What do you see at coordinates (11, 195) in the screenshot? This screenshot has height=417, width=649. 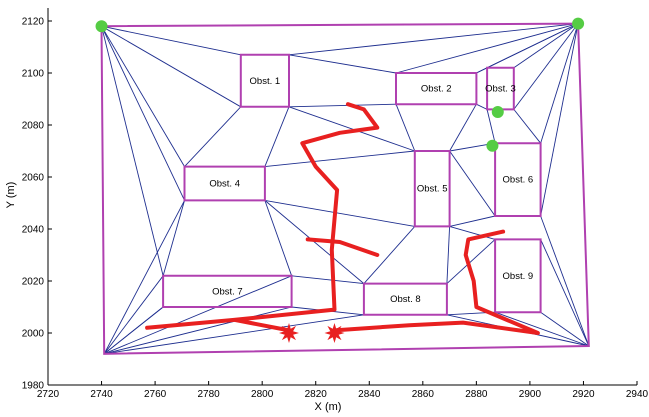 I see `y-axis-label: Y (m)` at bounding box center [11, 195].